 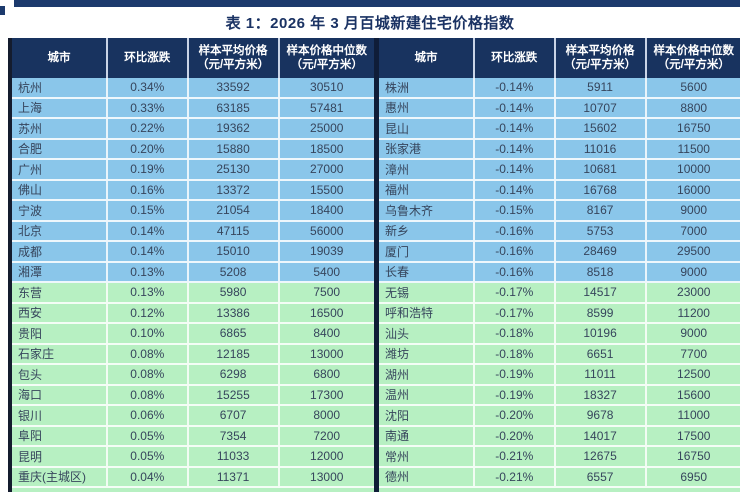 I want to click on city-cell: 沈阳, so click(x=427, y=415).